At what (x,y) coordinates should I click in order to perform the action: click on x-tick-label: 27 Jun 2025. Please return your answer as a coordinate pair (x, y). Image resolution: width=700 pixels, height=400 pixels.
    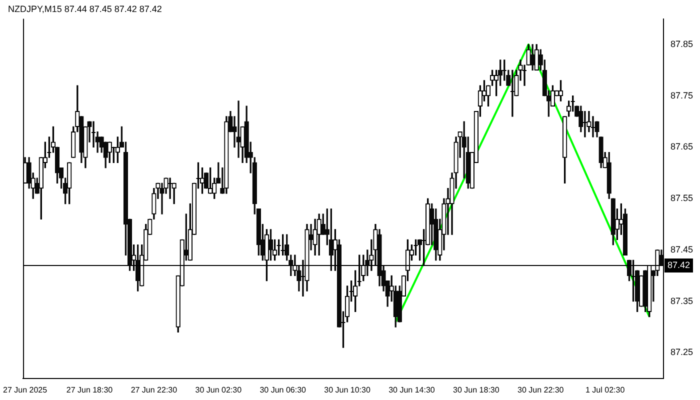
    Looking at the image, I should click on (25, 389).